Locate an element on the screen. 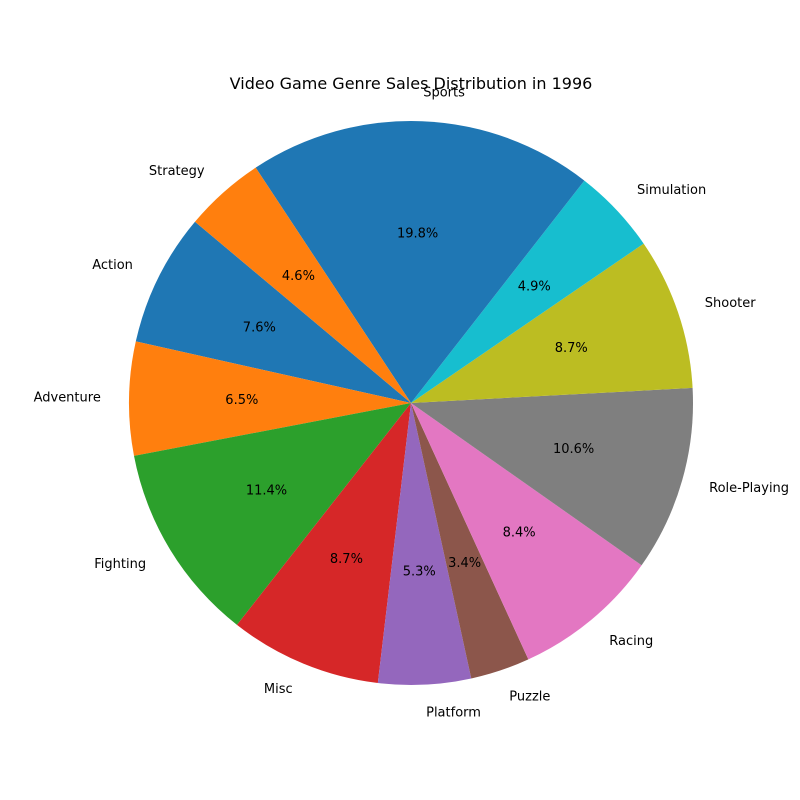 Image resolution: width=800 pixels, height=800 pixels. slice-label-simulation: Simulation is located at coordinates (671, 190).